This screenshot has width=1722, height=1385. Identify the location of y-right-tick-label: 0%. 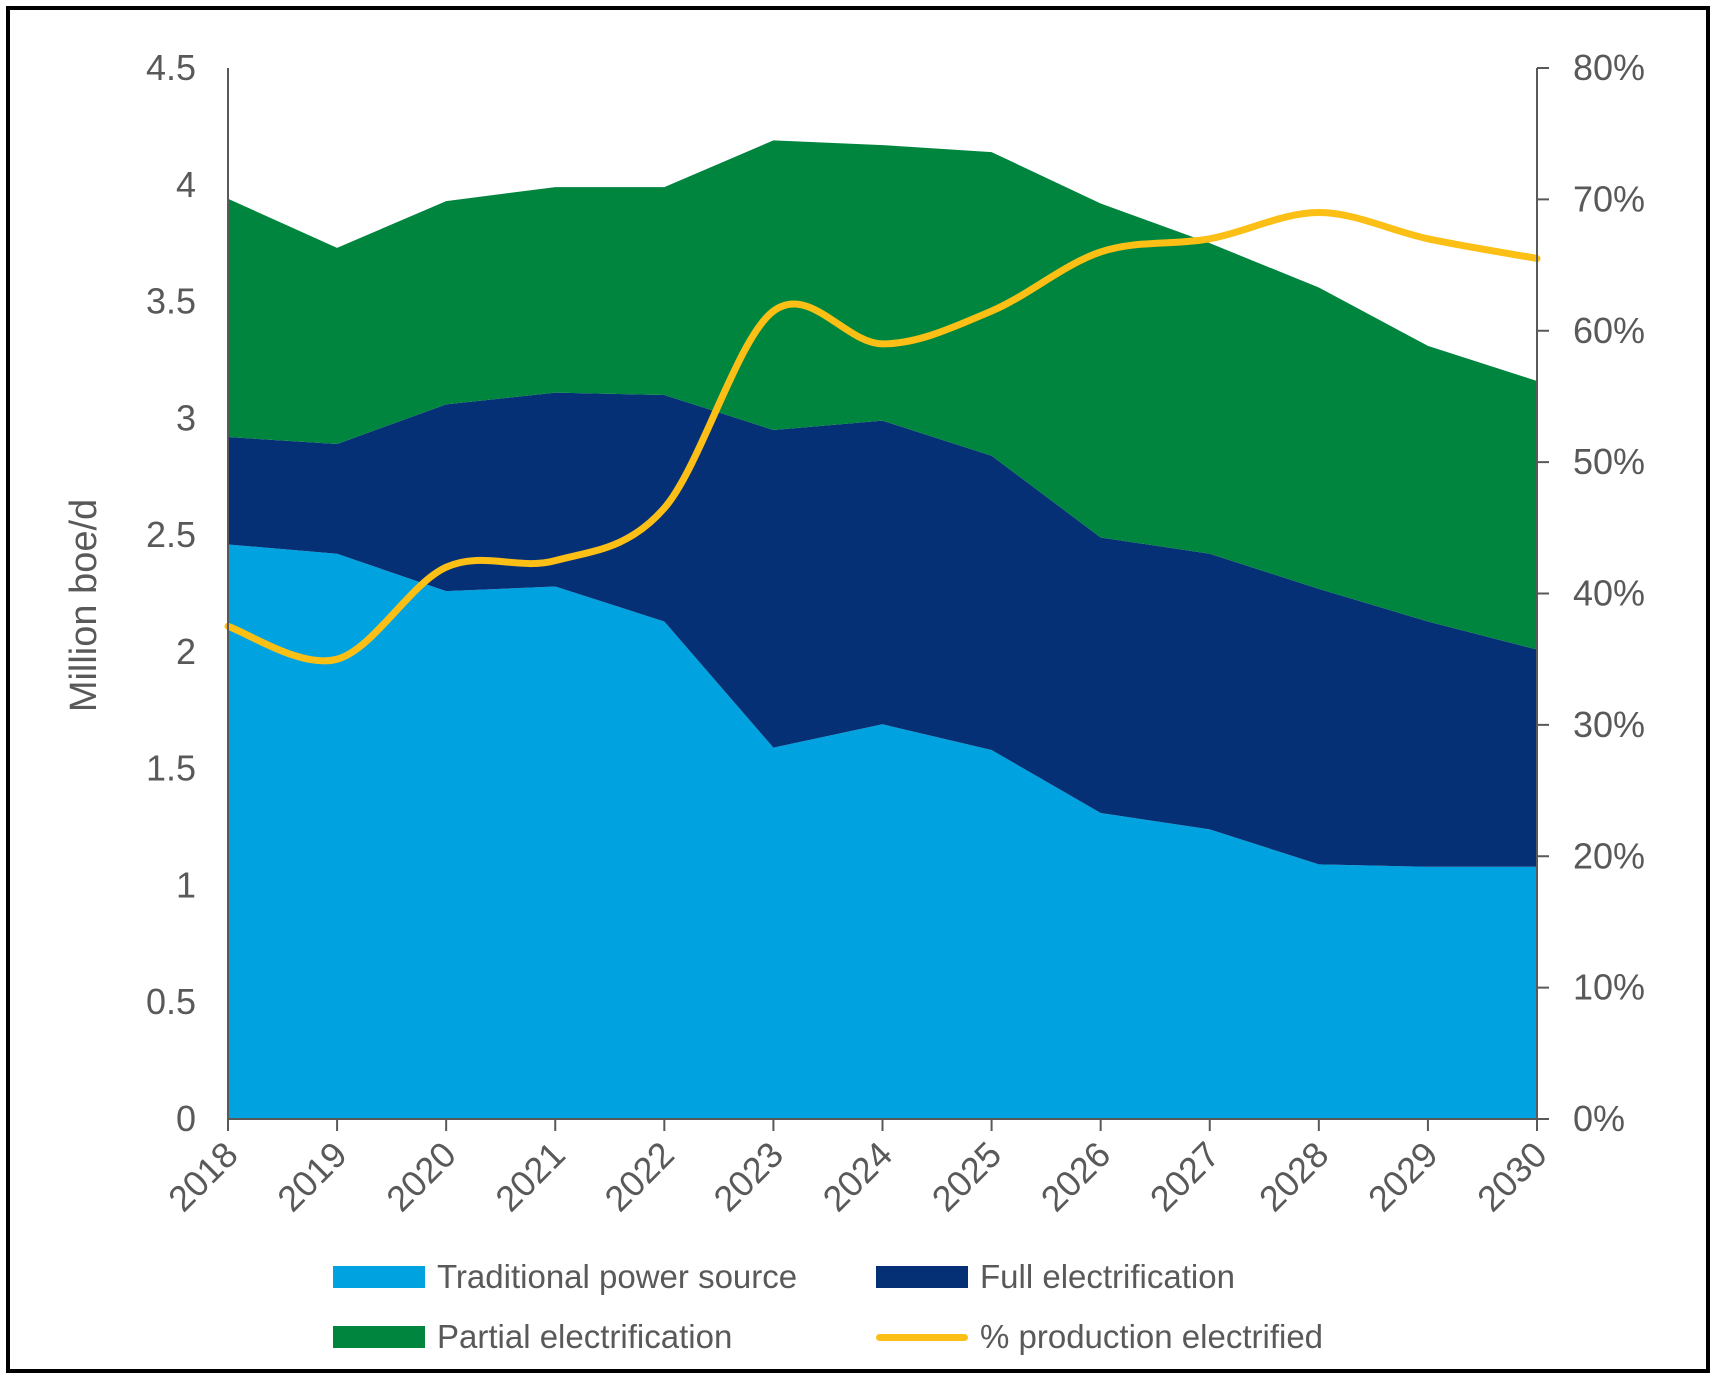
(1599, 1118).